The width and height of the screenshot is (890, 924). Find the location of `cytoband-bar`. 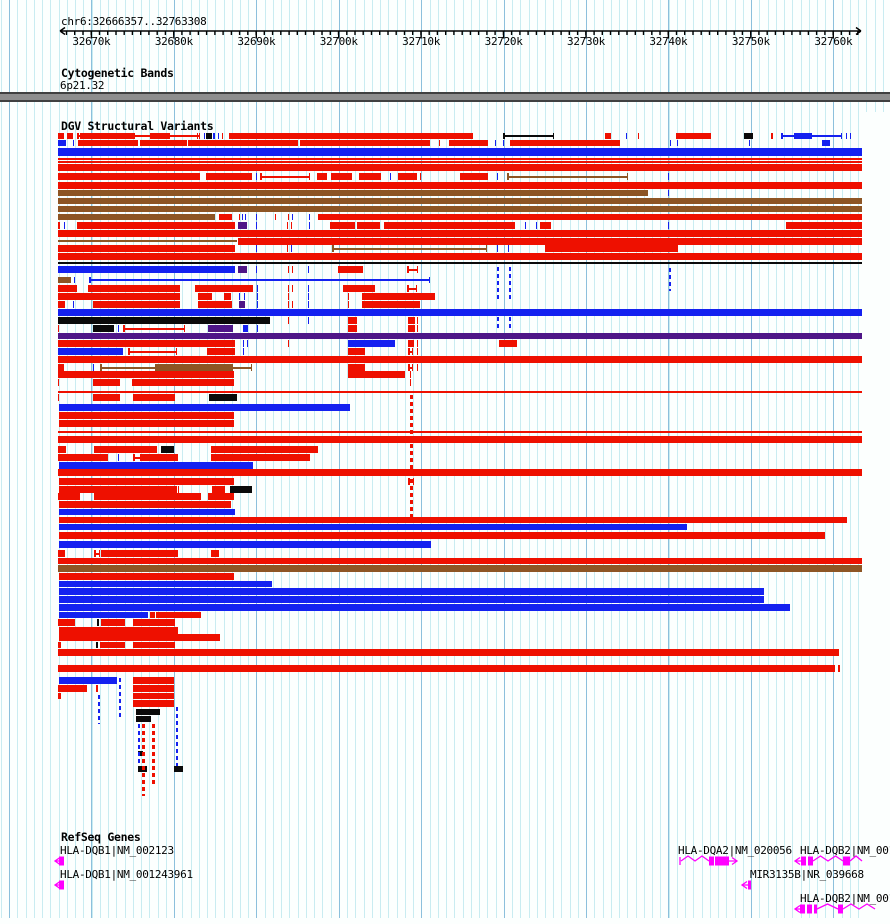

cytoband-bar is located at coordinates (445, 97).